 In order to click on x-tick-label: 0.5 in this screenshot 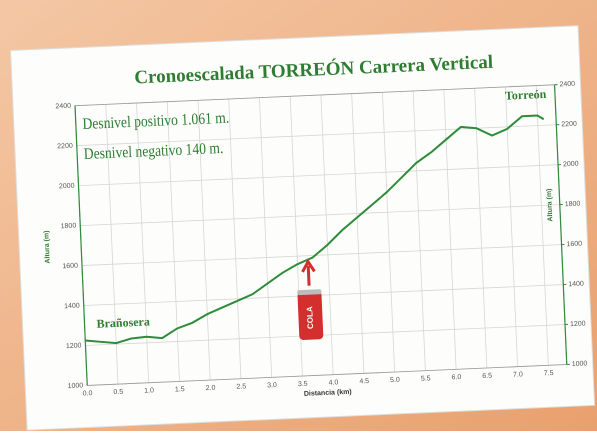, I will do `click(118, 392)`.